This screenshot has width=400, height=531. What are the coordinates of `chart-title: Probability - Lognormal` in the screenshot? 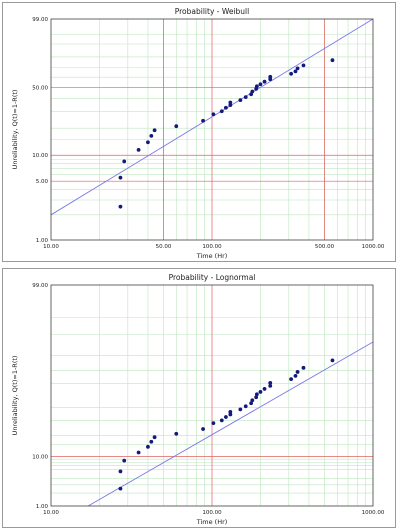 It's located at (212, 277).